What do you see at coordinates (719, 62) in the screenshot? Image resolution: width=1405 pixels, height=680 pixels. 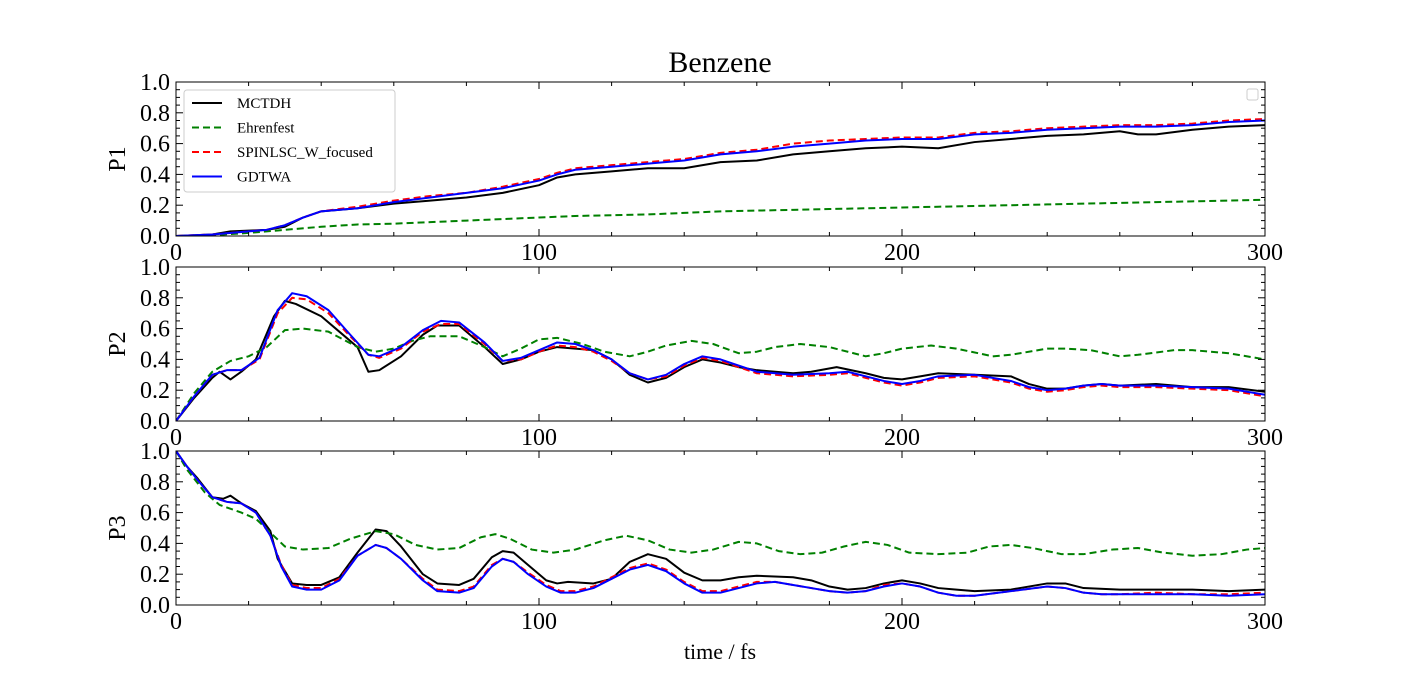 I see `chart-title: Benzene` at bounding box center [719, 62].